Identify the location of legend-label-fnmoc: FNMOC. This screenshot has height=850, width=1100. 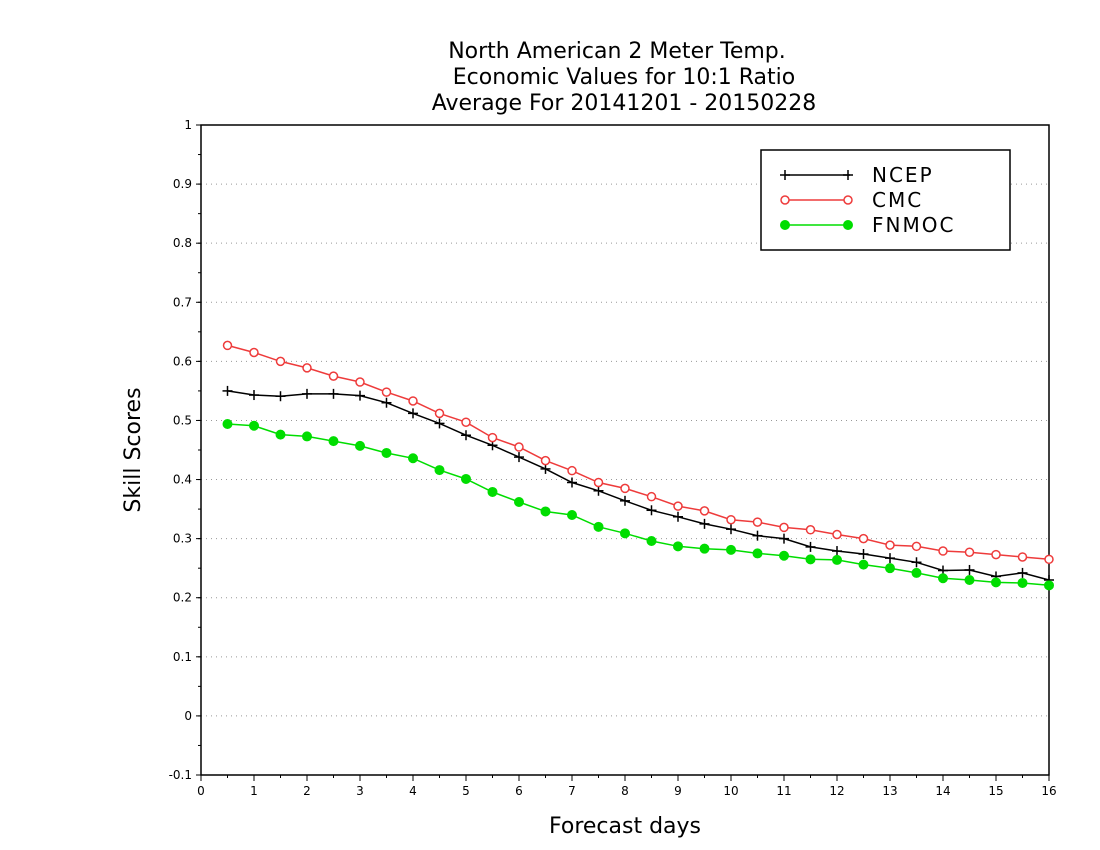
(913, 225).